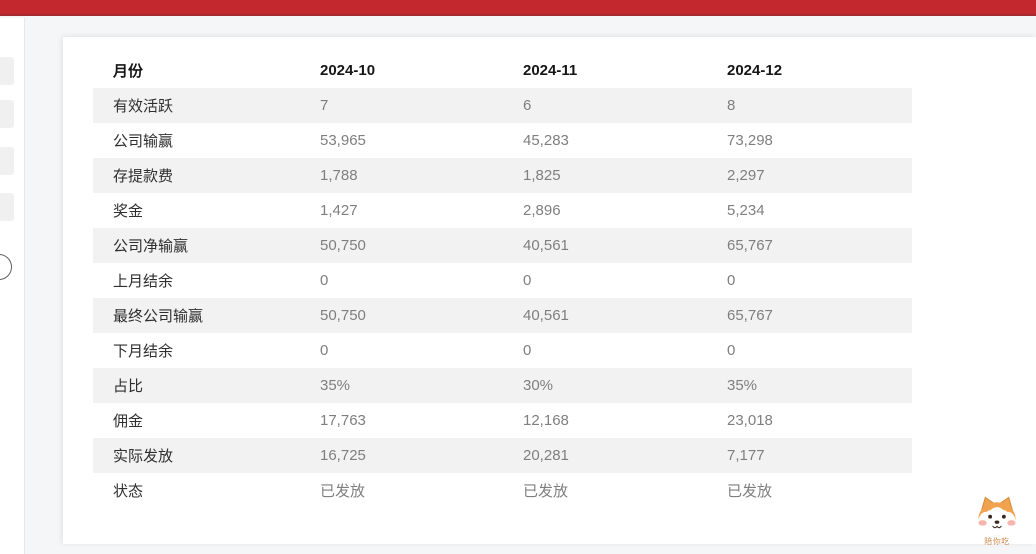  Describe the element at coordinates (502, 70) in the screenshot. I see `table-header-row: 月份 2024-10 2024-11 2024-12` at that location.